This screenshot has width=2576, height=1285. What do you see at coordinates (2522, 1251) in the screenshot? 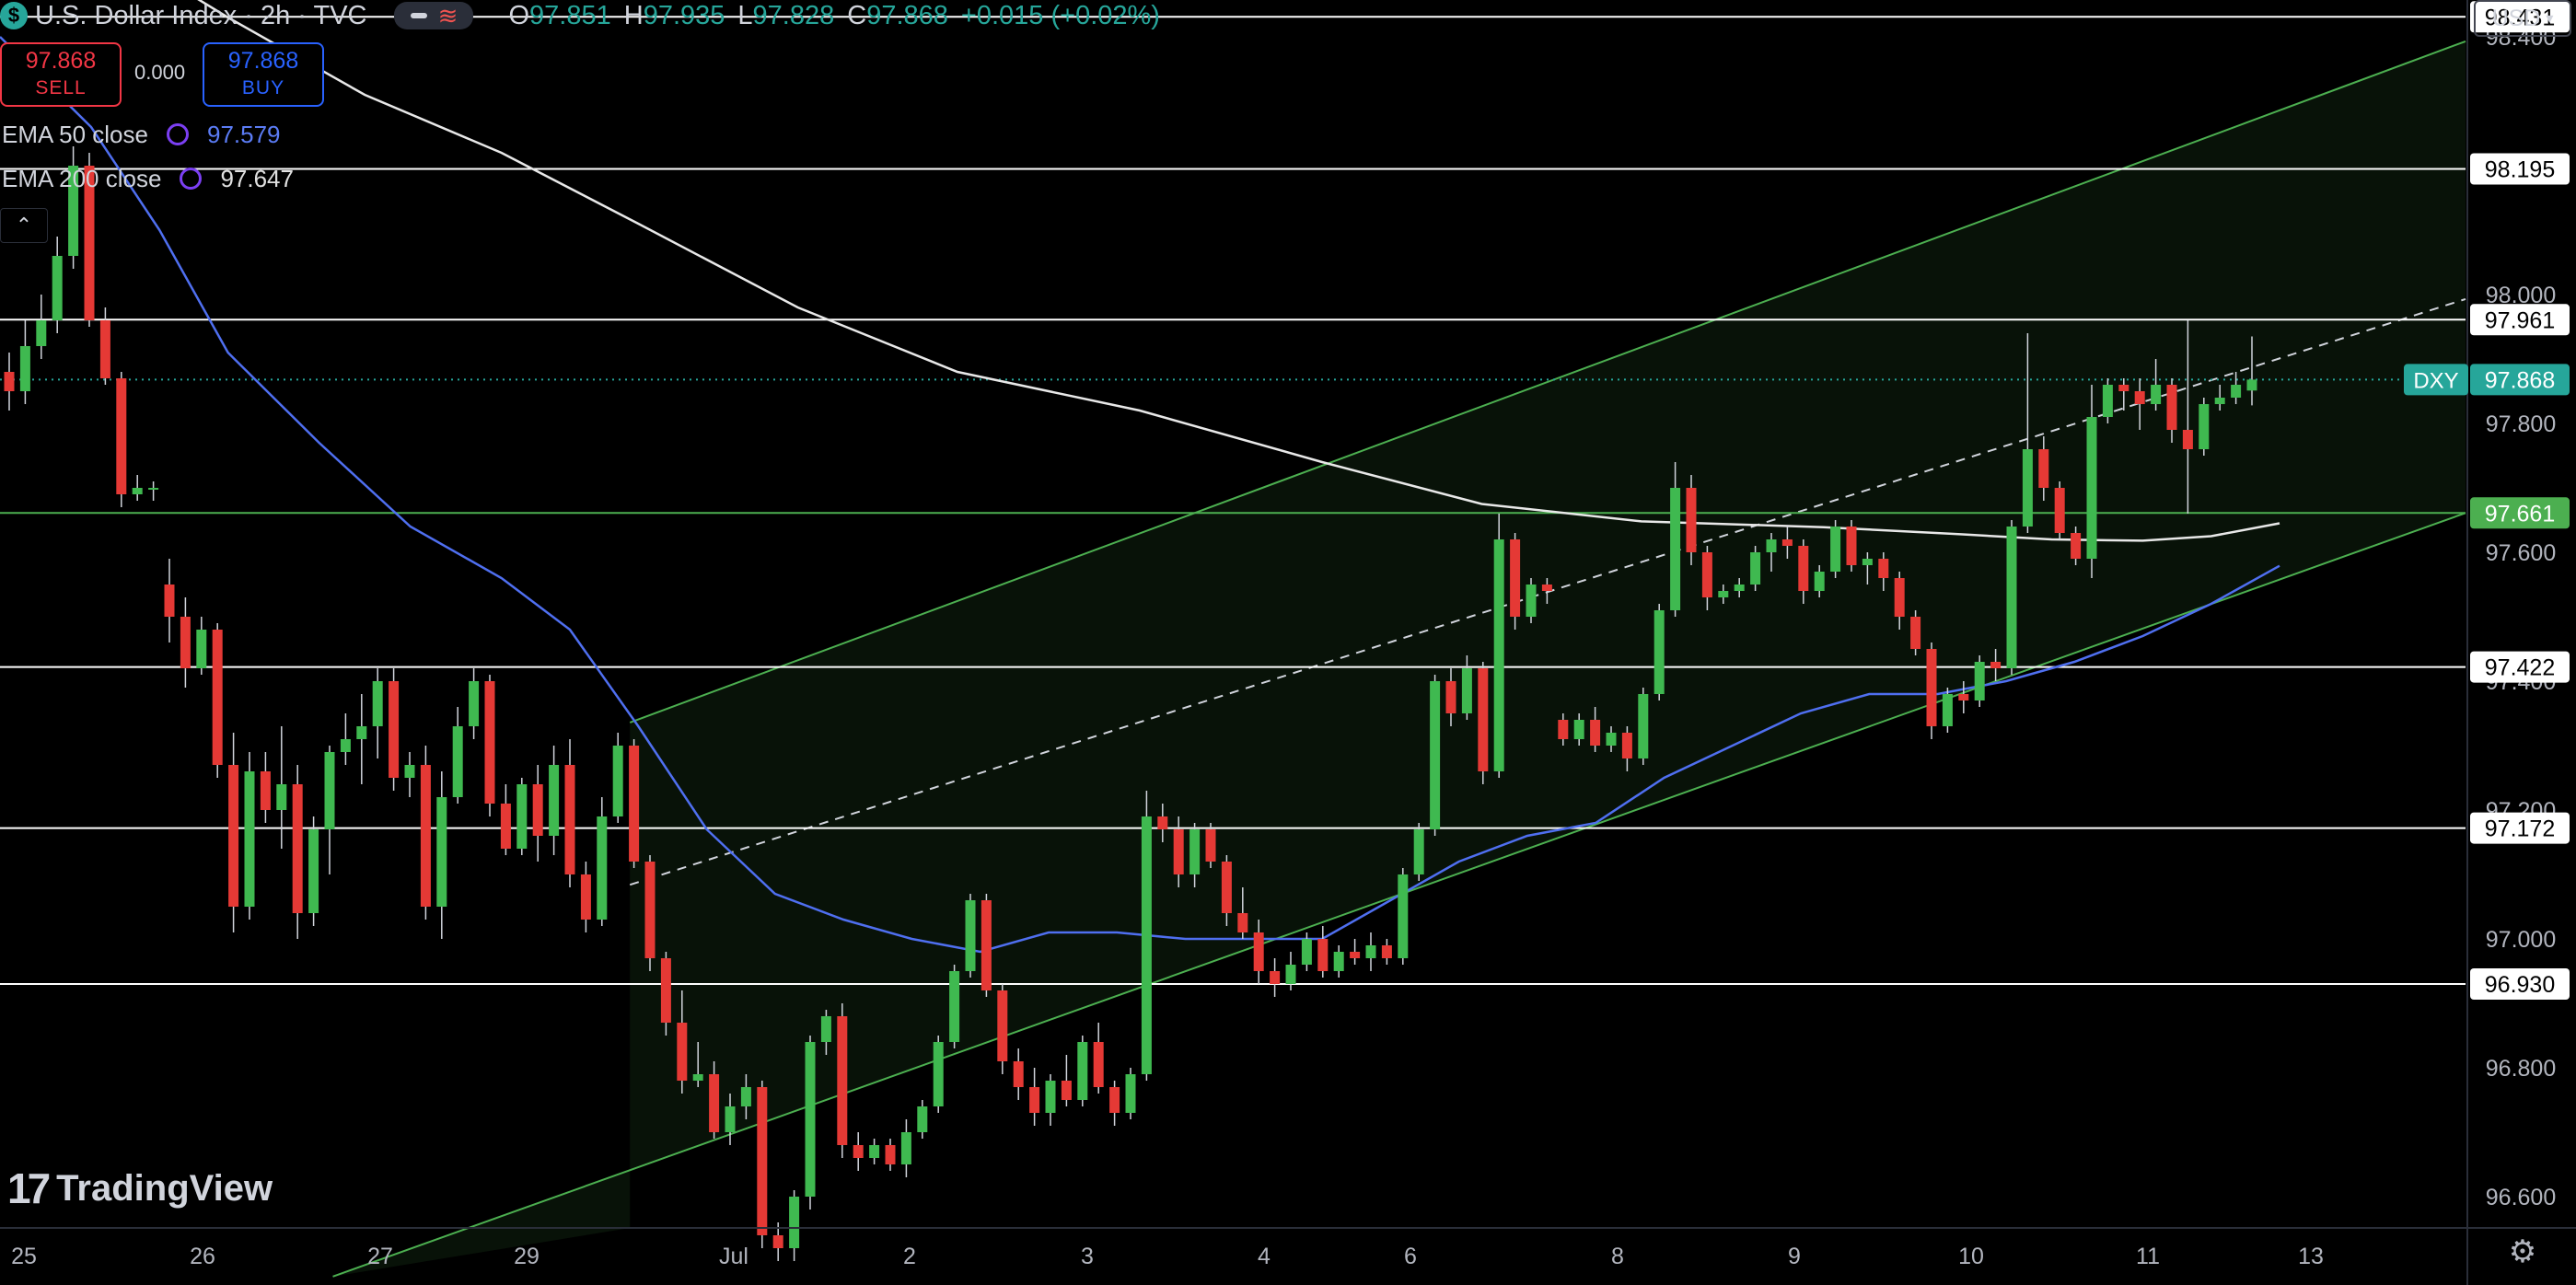
I see `gear-icon: ⚙` at bounding box center [2522, 1251].